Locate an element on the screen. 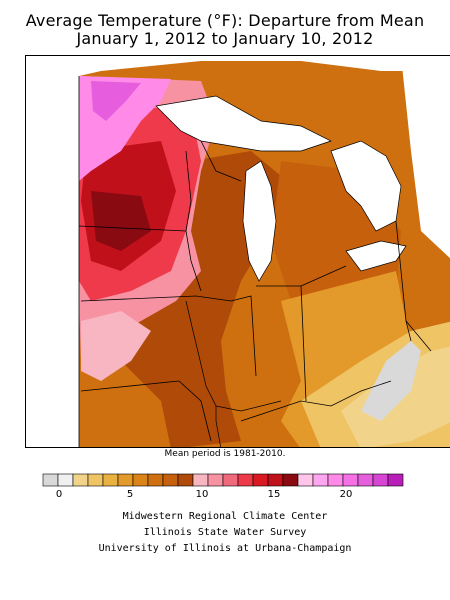 The height and width of the screenshot is (600, 450). lake-superior is located at coordinates (243, 123).